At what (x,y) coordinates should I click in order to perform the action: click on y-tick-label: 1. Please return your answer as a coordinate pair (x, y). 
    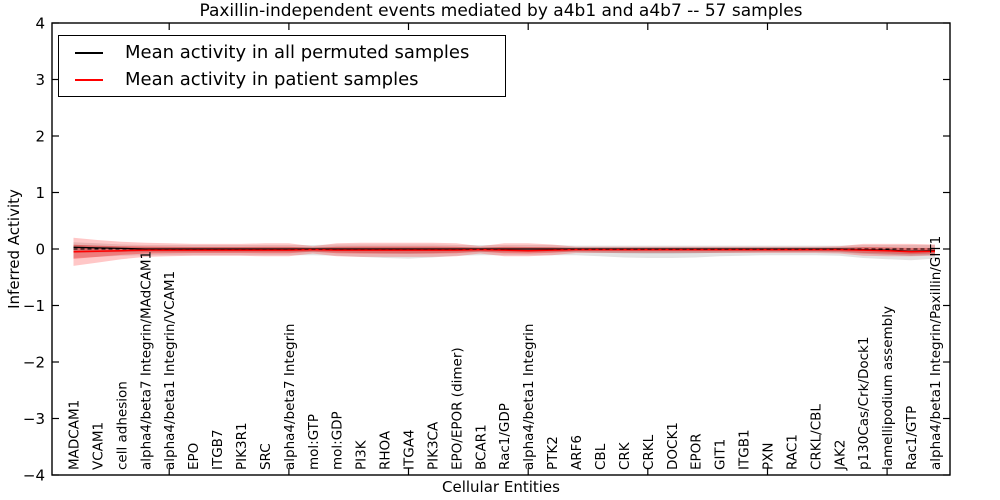
    Looking at the image, I should click on (40, 193).